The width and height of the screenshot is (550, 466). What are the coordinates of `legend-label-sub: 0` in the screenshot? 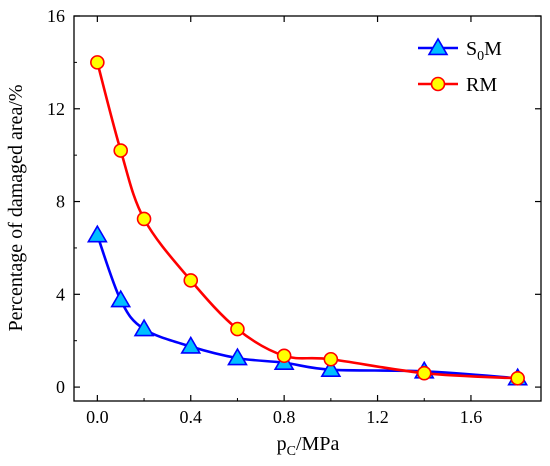 It's located at (480, 56).